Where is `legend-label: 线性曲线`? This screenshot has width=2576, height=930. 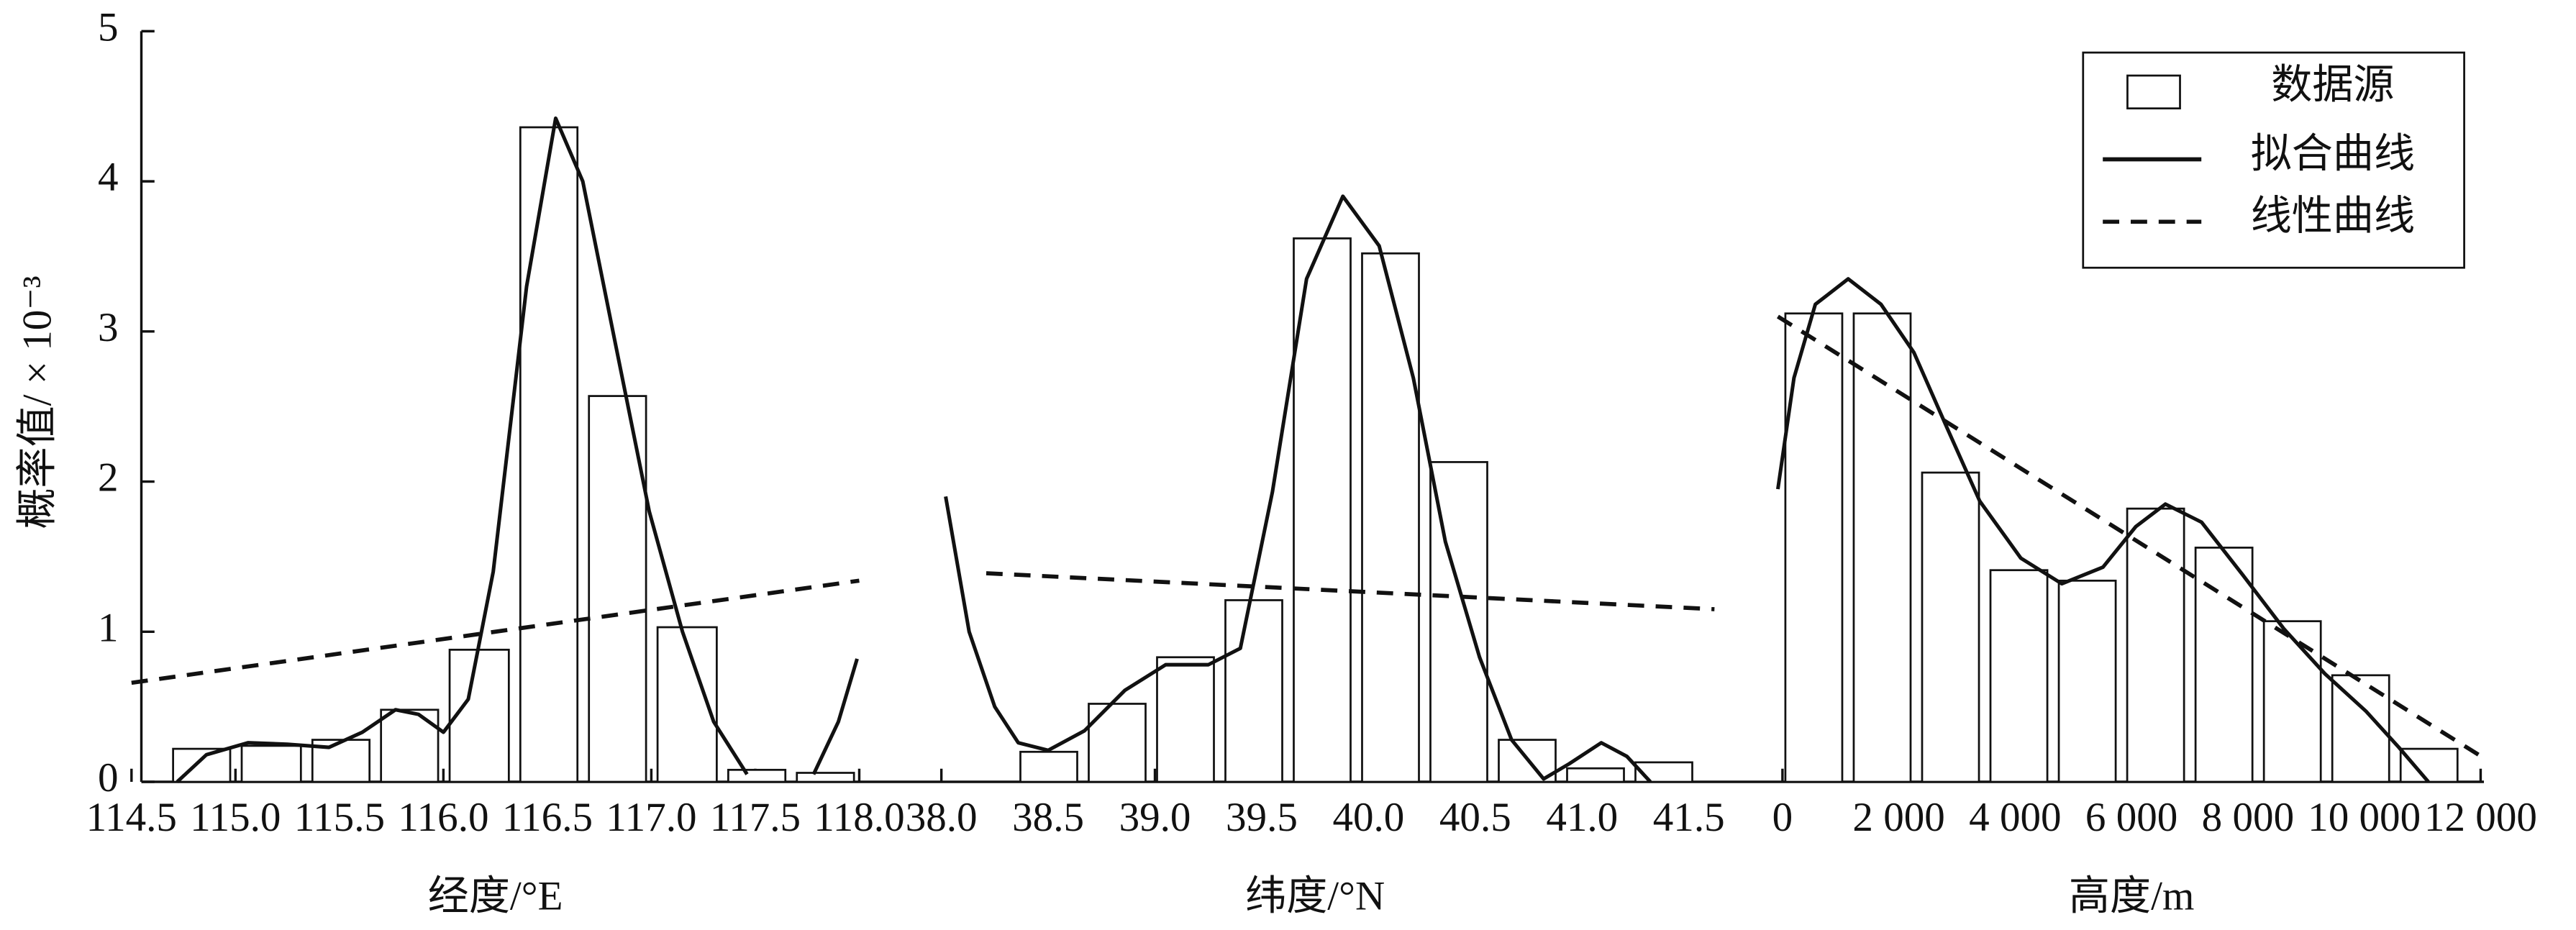
legend-label: 线性曲线 is located at coordinates (2333, 216).